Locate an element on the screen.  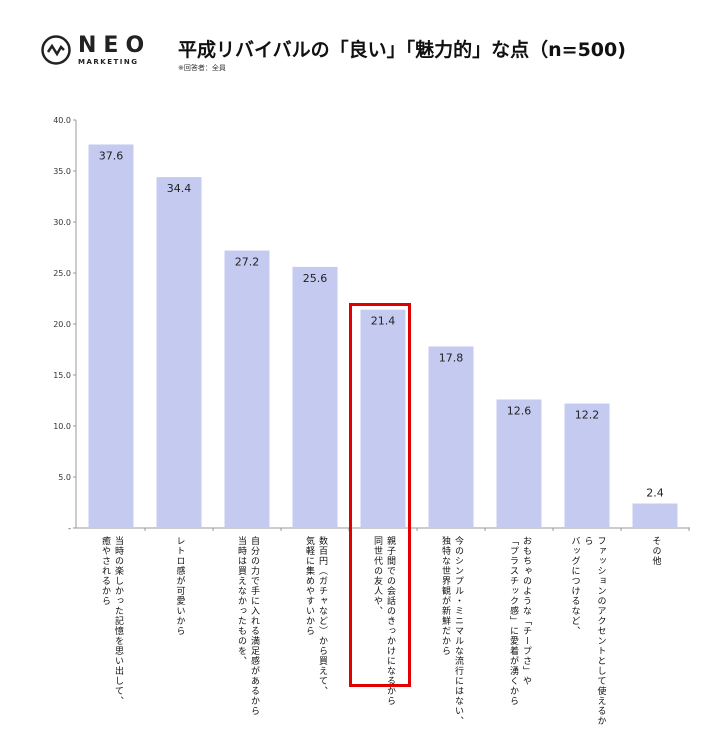
y-tick-label: 5.0 is located at coordinates (64, 477).